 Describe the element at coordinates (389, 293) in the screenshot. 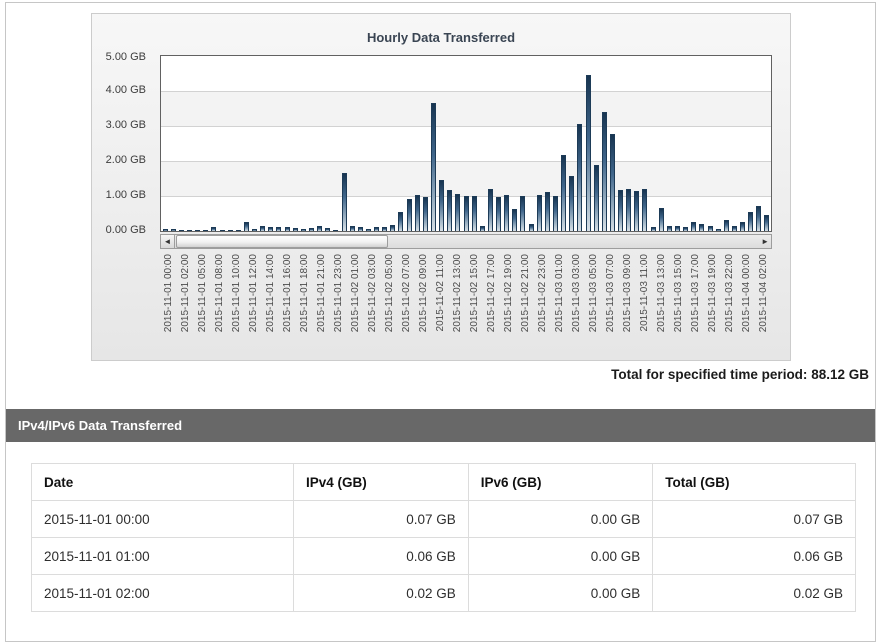

I see `x-axis-tick-label: 2015-11-02 05:00` at that location.